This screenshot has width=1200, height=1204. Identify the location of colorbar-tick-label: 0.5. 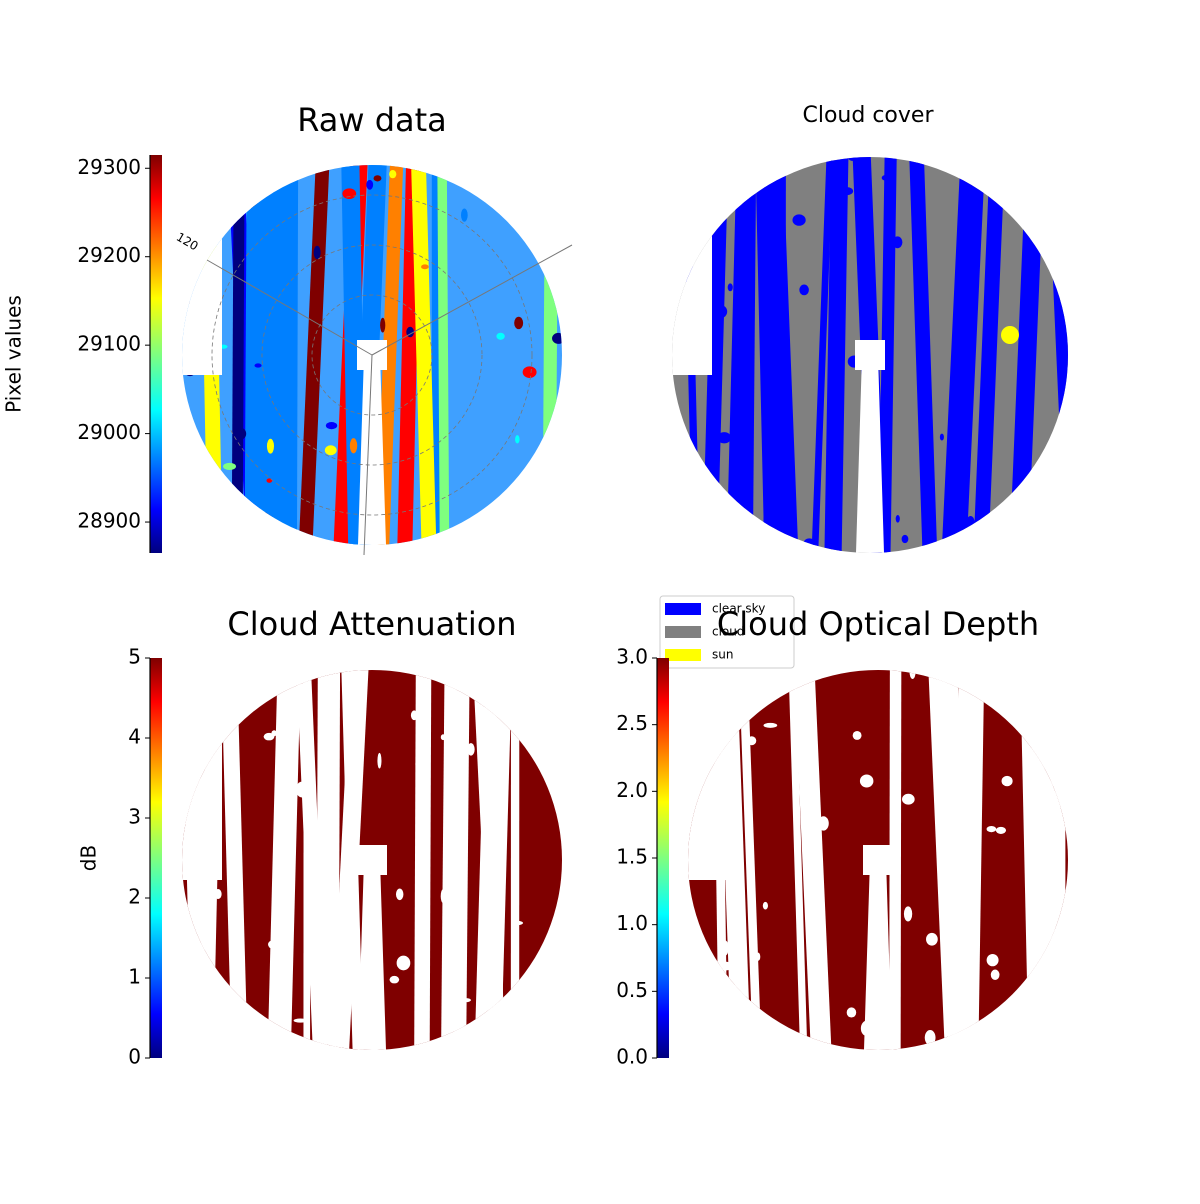
(632, 990).